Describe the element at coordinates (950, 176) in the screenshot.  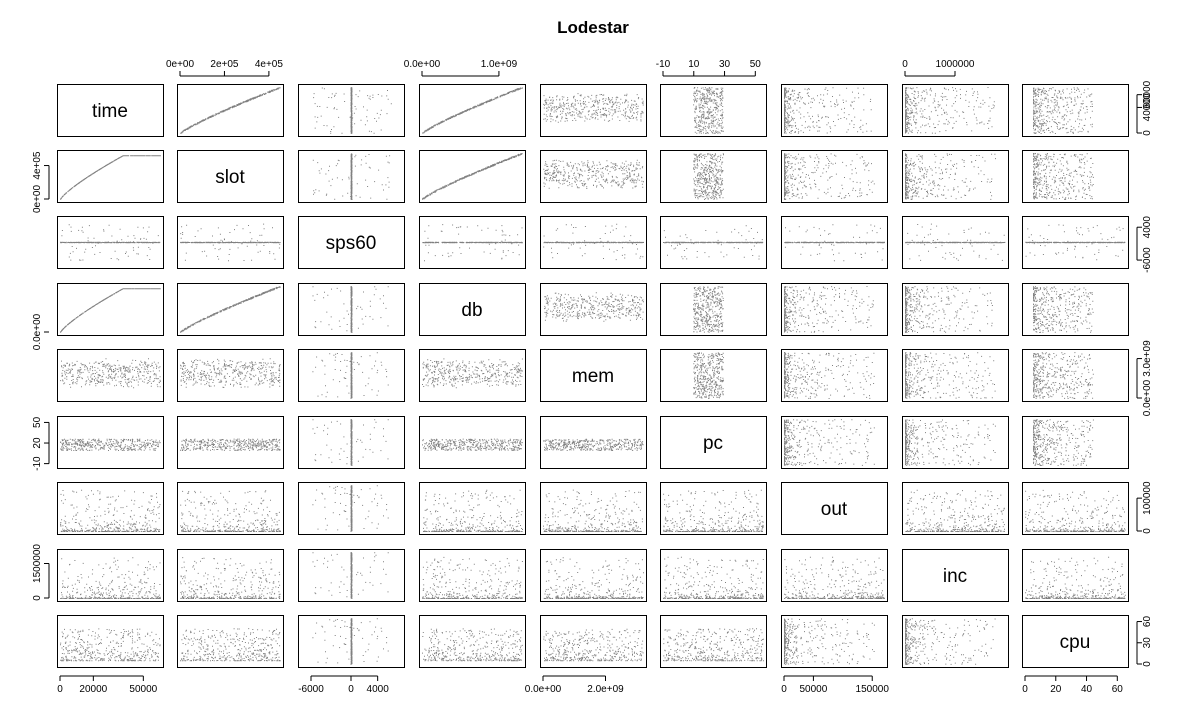
I see `panel-slot-inc-points` at that location.